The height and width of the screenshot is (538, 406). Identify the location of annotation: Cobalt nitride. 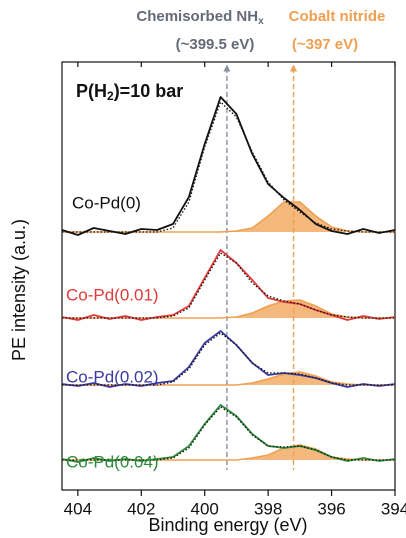
(337, 16).